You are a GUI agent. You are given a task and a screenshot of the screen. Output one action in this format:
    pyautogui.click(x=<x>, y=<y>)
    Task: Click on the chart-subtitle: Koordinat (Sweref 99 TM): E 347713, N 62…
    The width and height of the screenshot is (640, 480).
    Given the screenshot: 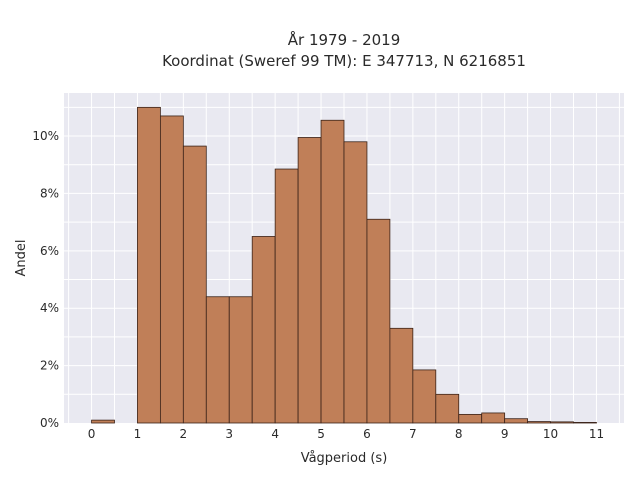 What is the action you would take?
    pyautogui.click(x=344, y=61)
    